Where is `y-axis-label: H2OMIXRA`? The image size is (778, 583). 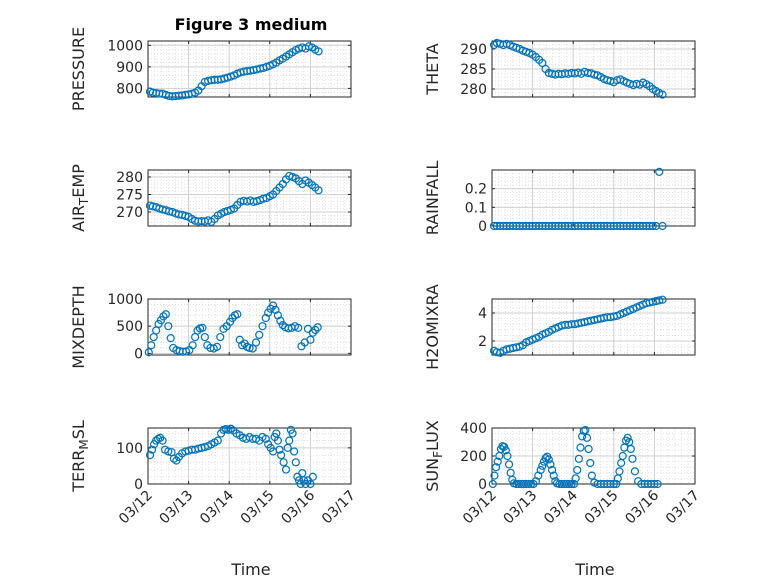 y-axis-label: H2OMIXRA is located at coordinates (432, 327).